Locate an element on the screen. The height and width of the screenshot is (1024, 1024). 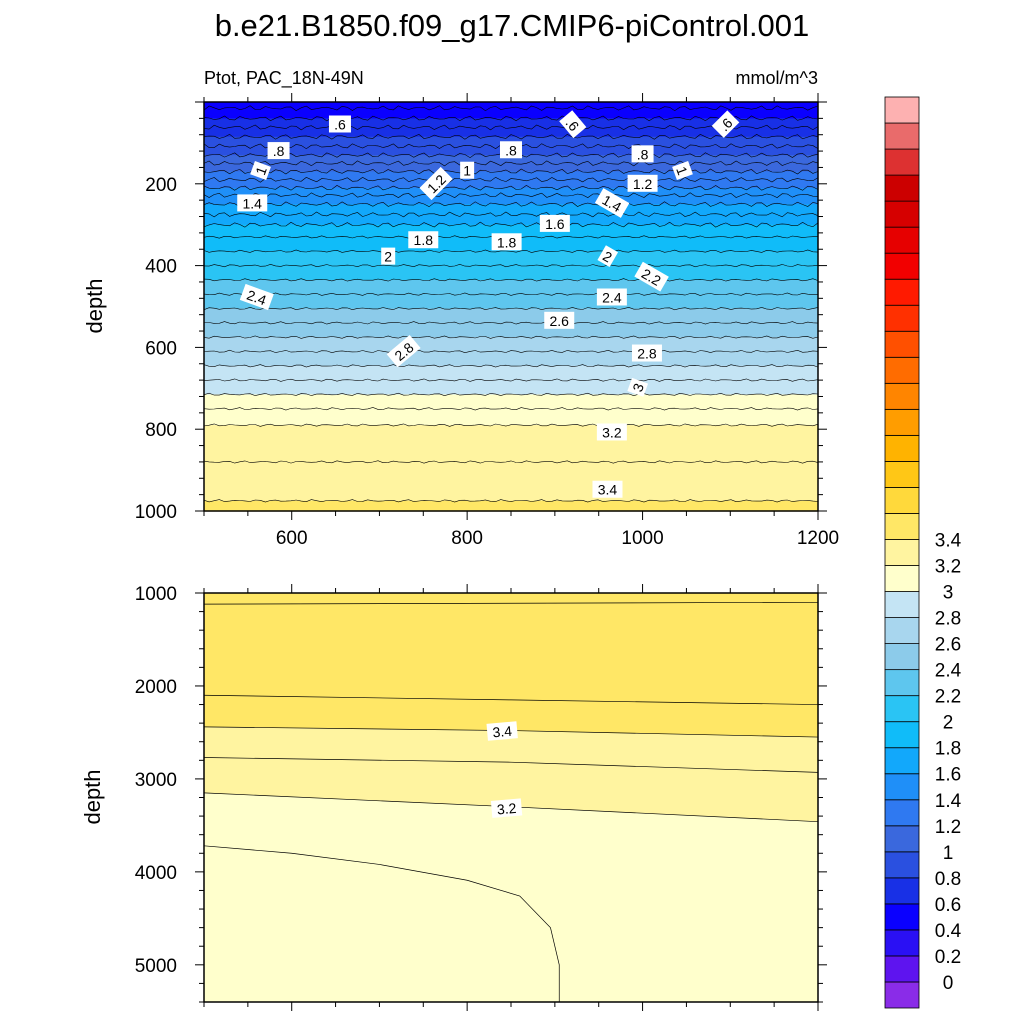
upper-contour-label-1: .6 is located at coordinates (573, 124).